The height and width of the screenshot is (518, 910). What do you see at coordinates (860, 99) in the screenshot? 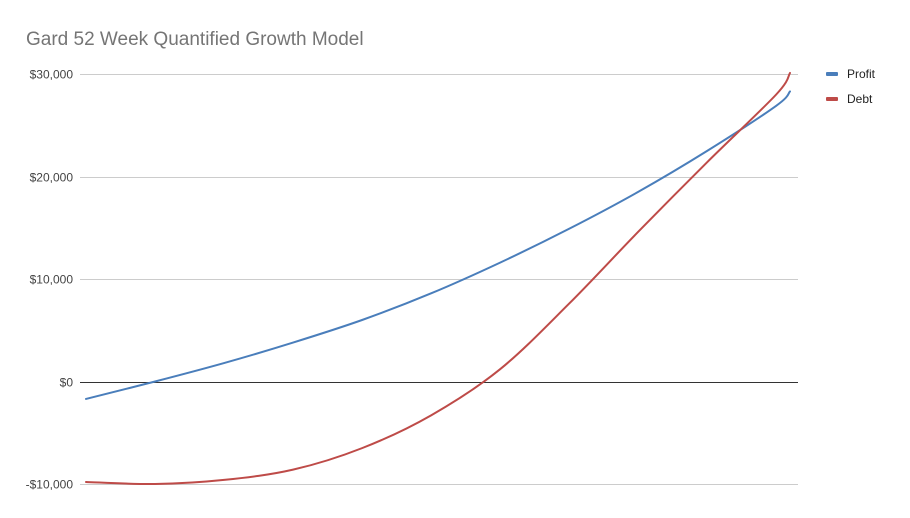
I see `legend-label-debt: Debt` at bounding box center [860, 99].